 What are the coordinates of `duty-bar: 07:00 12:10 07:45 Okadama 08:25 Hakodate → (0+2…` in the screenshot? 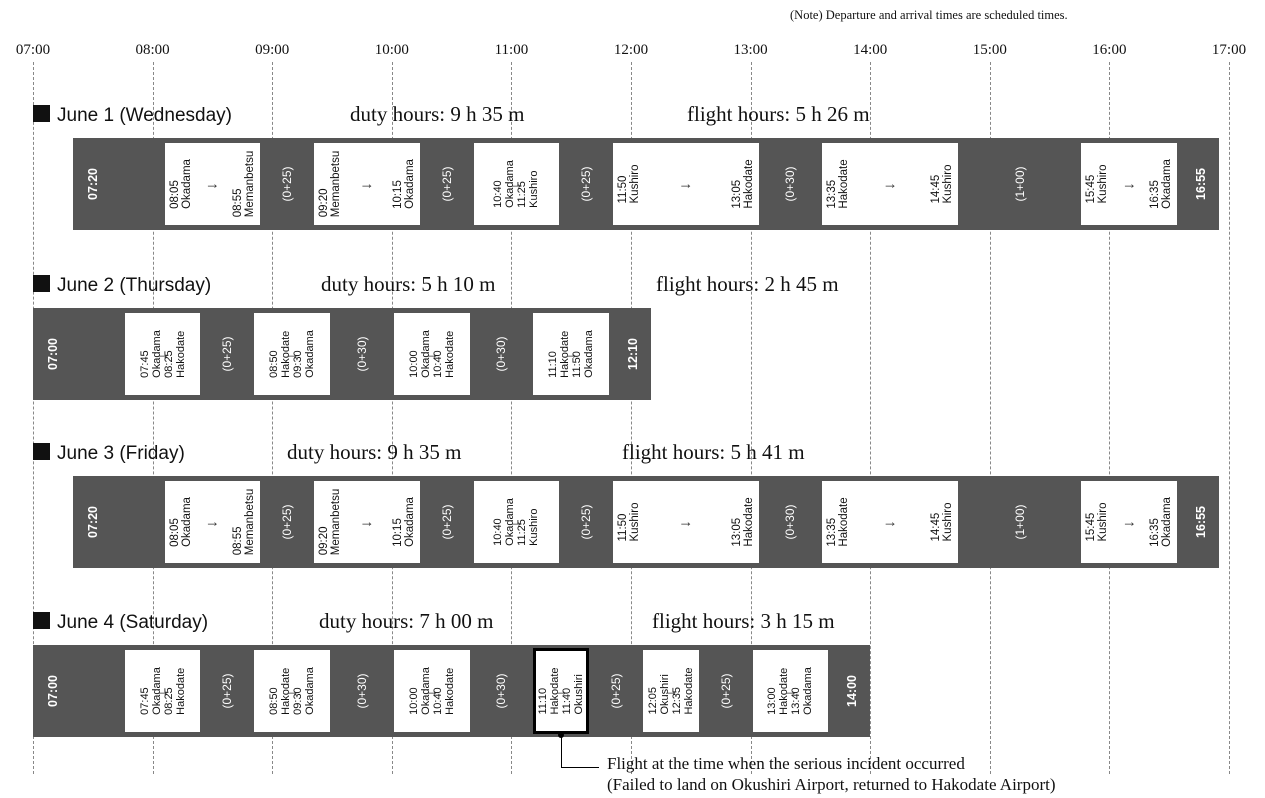 It's located at (342, 354).